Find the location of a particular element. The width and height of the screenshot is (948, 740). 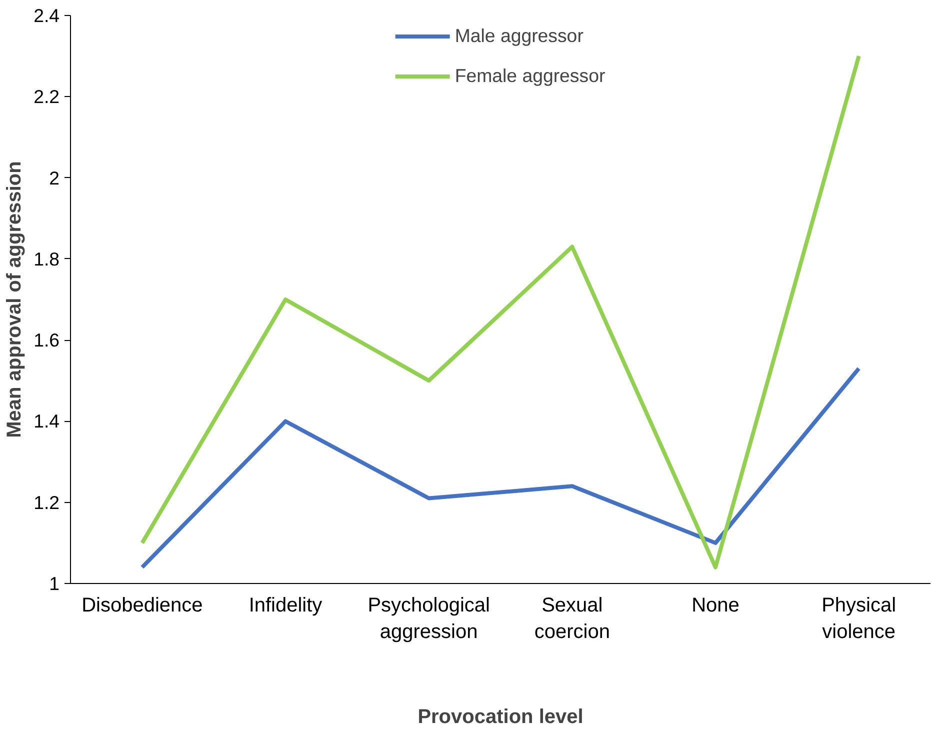

y-tick-label: 1.8 is located at coordinates (47, 259).